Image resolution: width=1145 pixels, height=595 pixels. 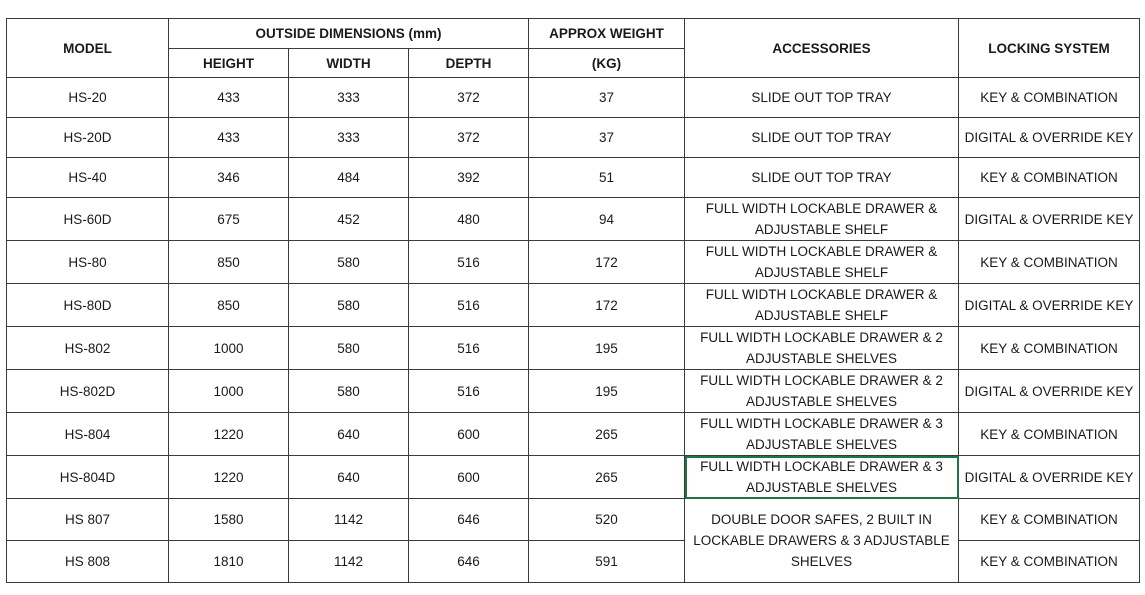 I want to click on header-depth: DEPTH, so click(x=468, y=63).